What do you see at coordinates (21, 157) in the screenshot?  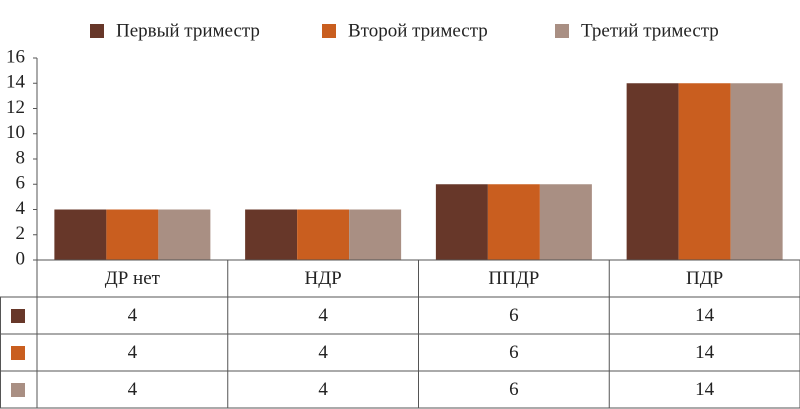 I see `y-tick-label: 8` at bounding box center [21, 157].